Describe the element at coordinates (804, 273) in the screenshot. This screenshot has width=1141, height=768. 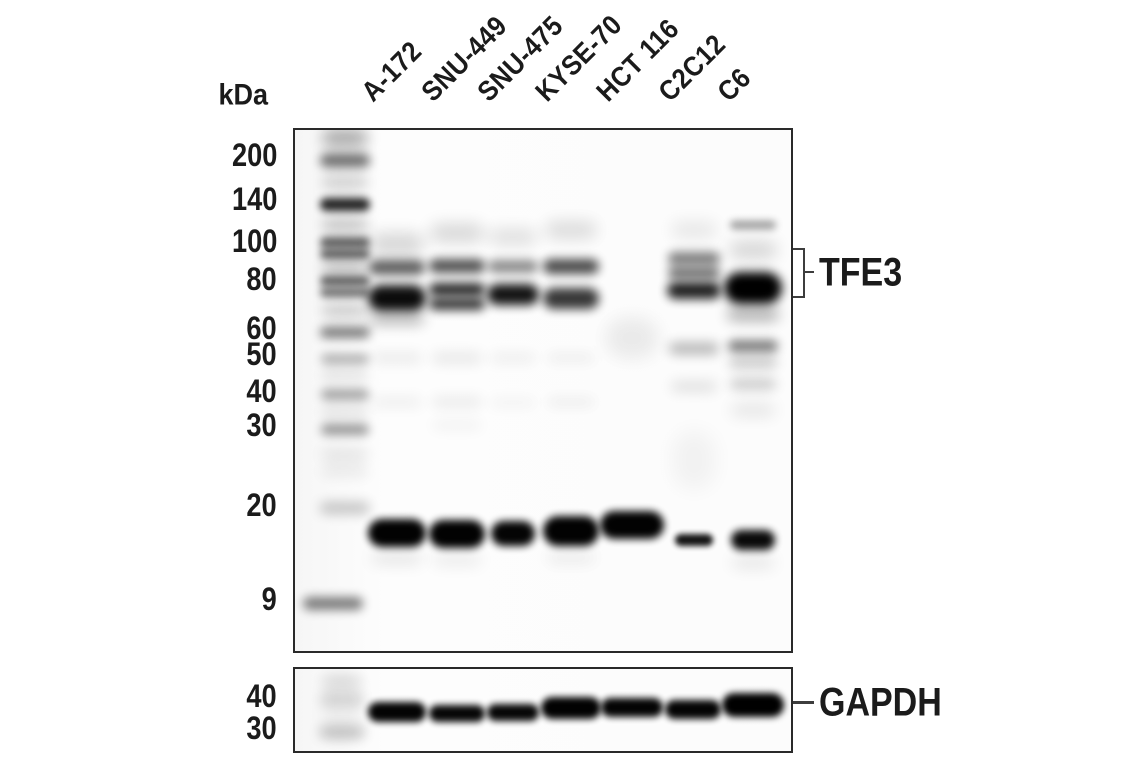
I see `bracket-vertical` at that location.